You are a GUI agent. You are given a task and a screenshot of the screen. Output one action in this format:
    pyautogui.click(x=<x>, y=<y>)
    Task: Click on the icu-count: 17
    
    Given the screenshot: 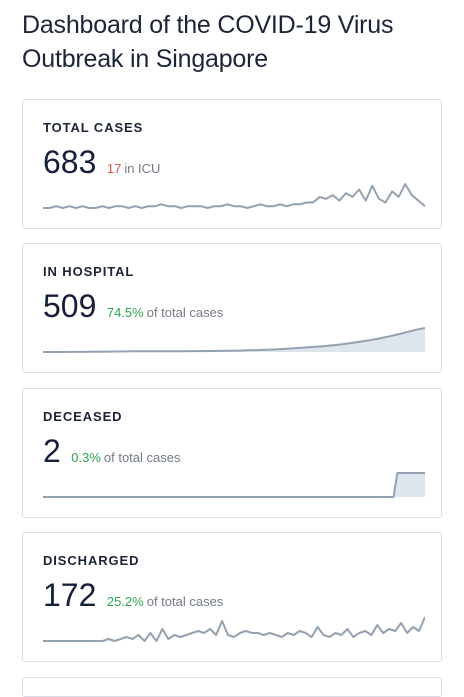 What is the action you would take?
    pyautogui.click(x=114, y=168)
    